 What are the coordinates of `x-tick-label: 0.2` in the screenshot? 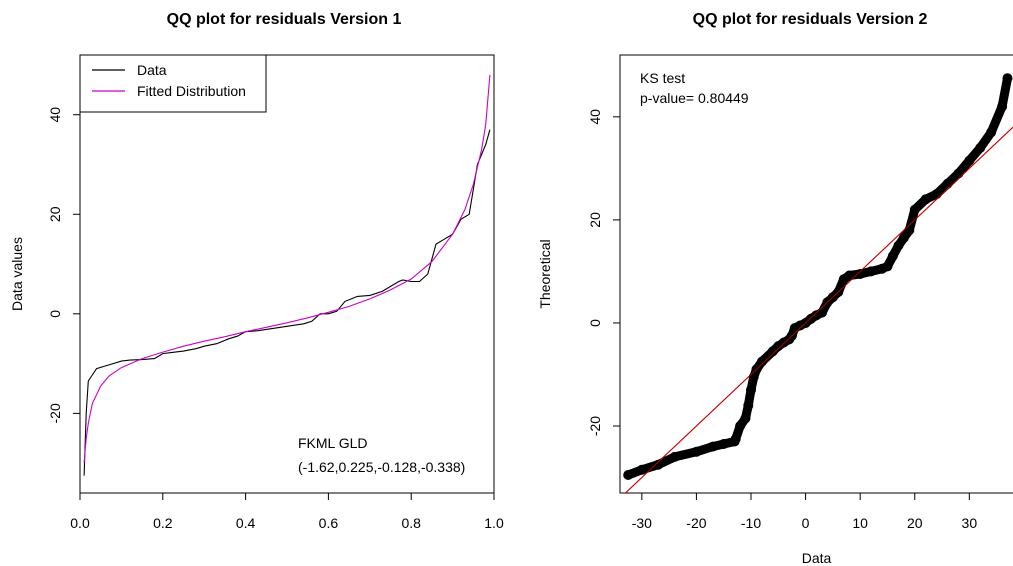 It's located at (163, 523).